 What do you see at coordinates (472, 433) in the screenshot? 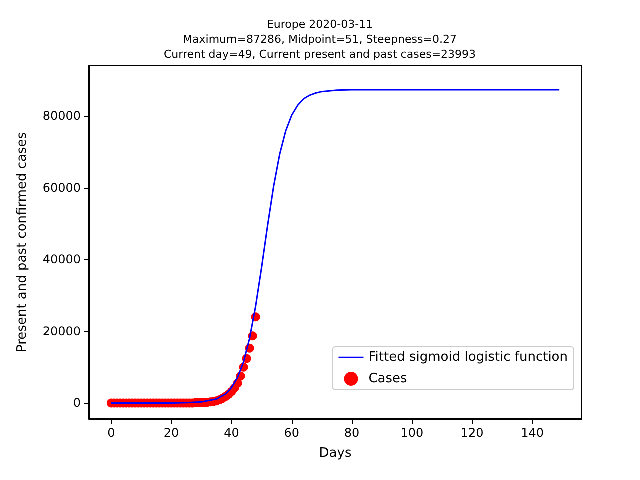
I see `x-tick-label: 120` at bounding box center [472, 433].